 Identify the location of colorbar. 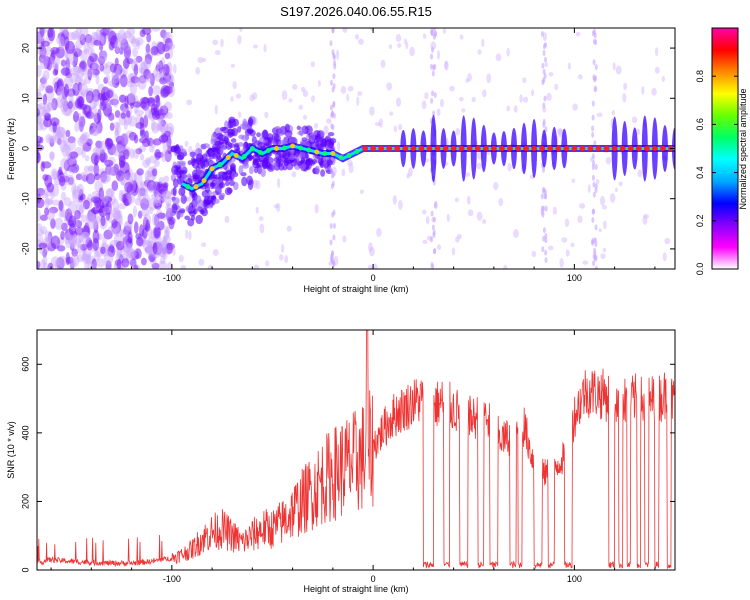
(725, 148).